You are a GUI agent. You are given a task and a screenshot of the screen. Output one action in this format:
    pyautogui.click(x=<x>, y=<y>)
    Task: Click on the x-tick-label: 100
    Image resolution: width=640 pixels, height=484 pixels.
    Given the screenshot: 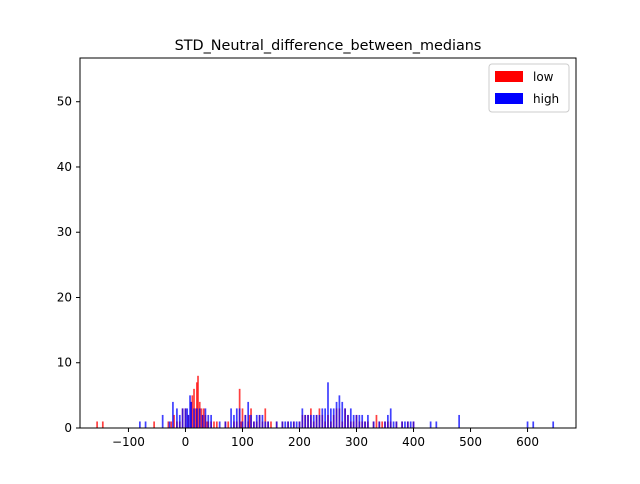 What is the action you would take?
    pyautogui.click(x=242, y=442)
    